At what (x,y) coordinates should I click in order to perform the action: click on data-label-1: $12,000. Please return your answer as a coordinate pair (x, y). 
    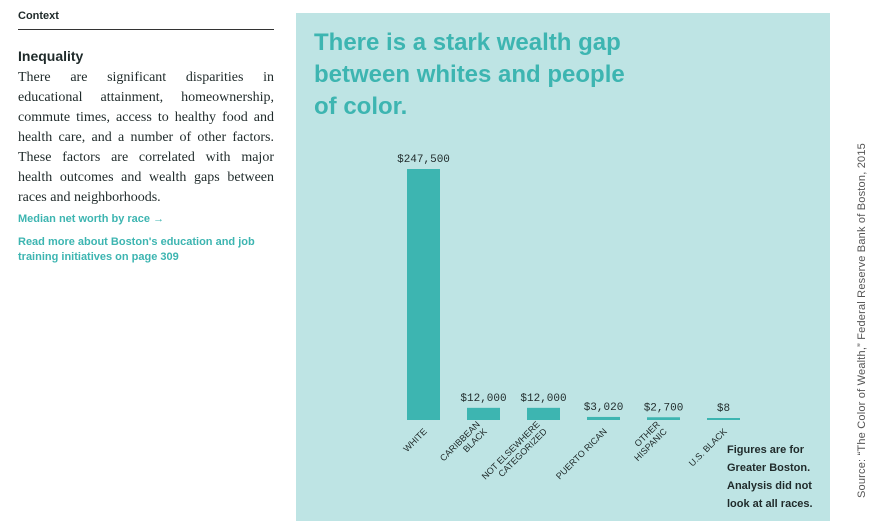
    Looking at the image, I should click on (483, 399).